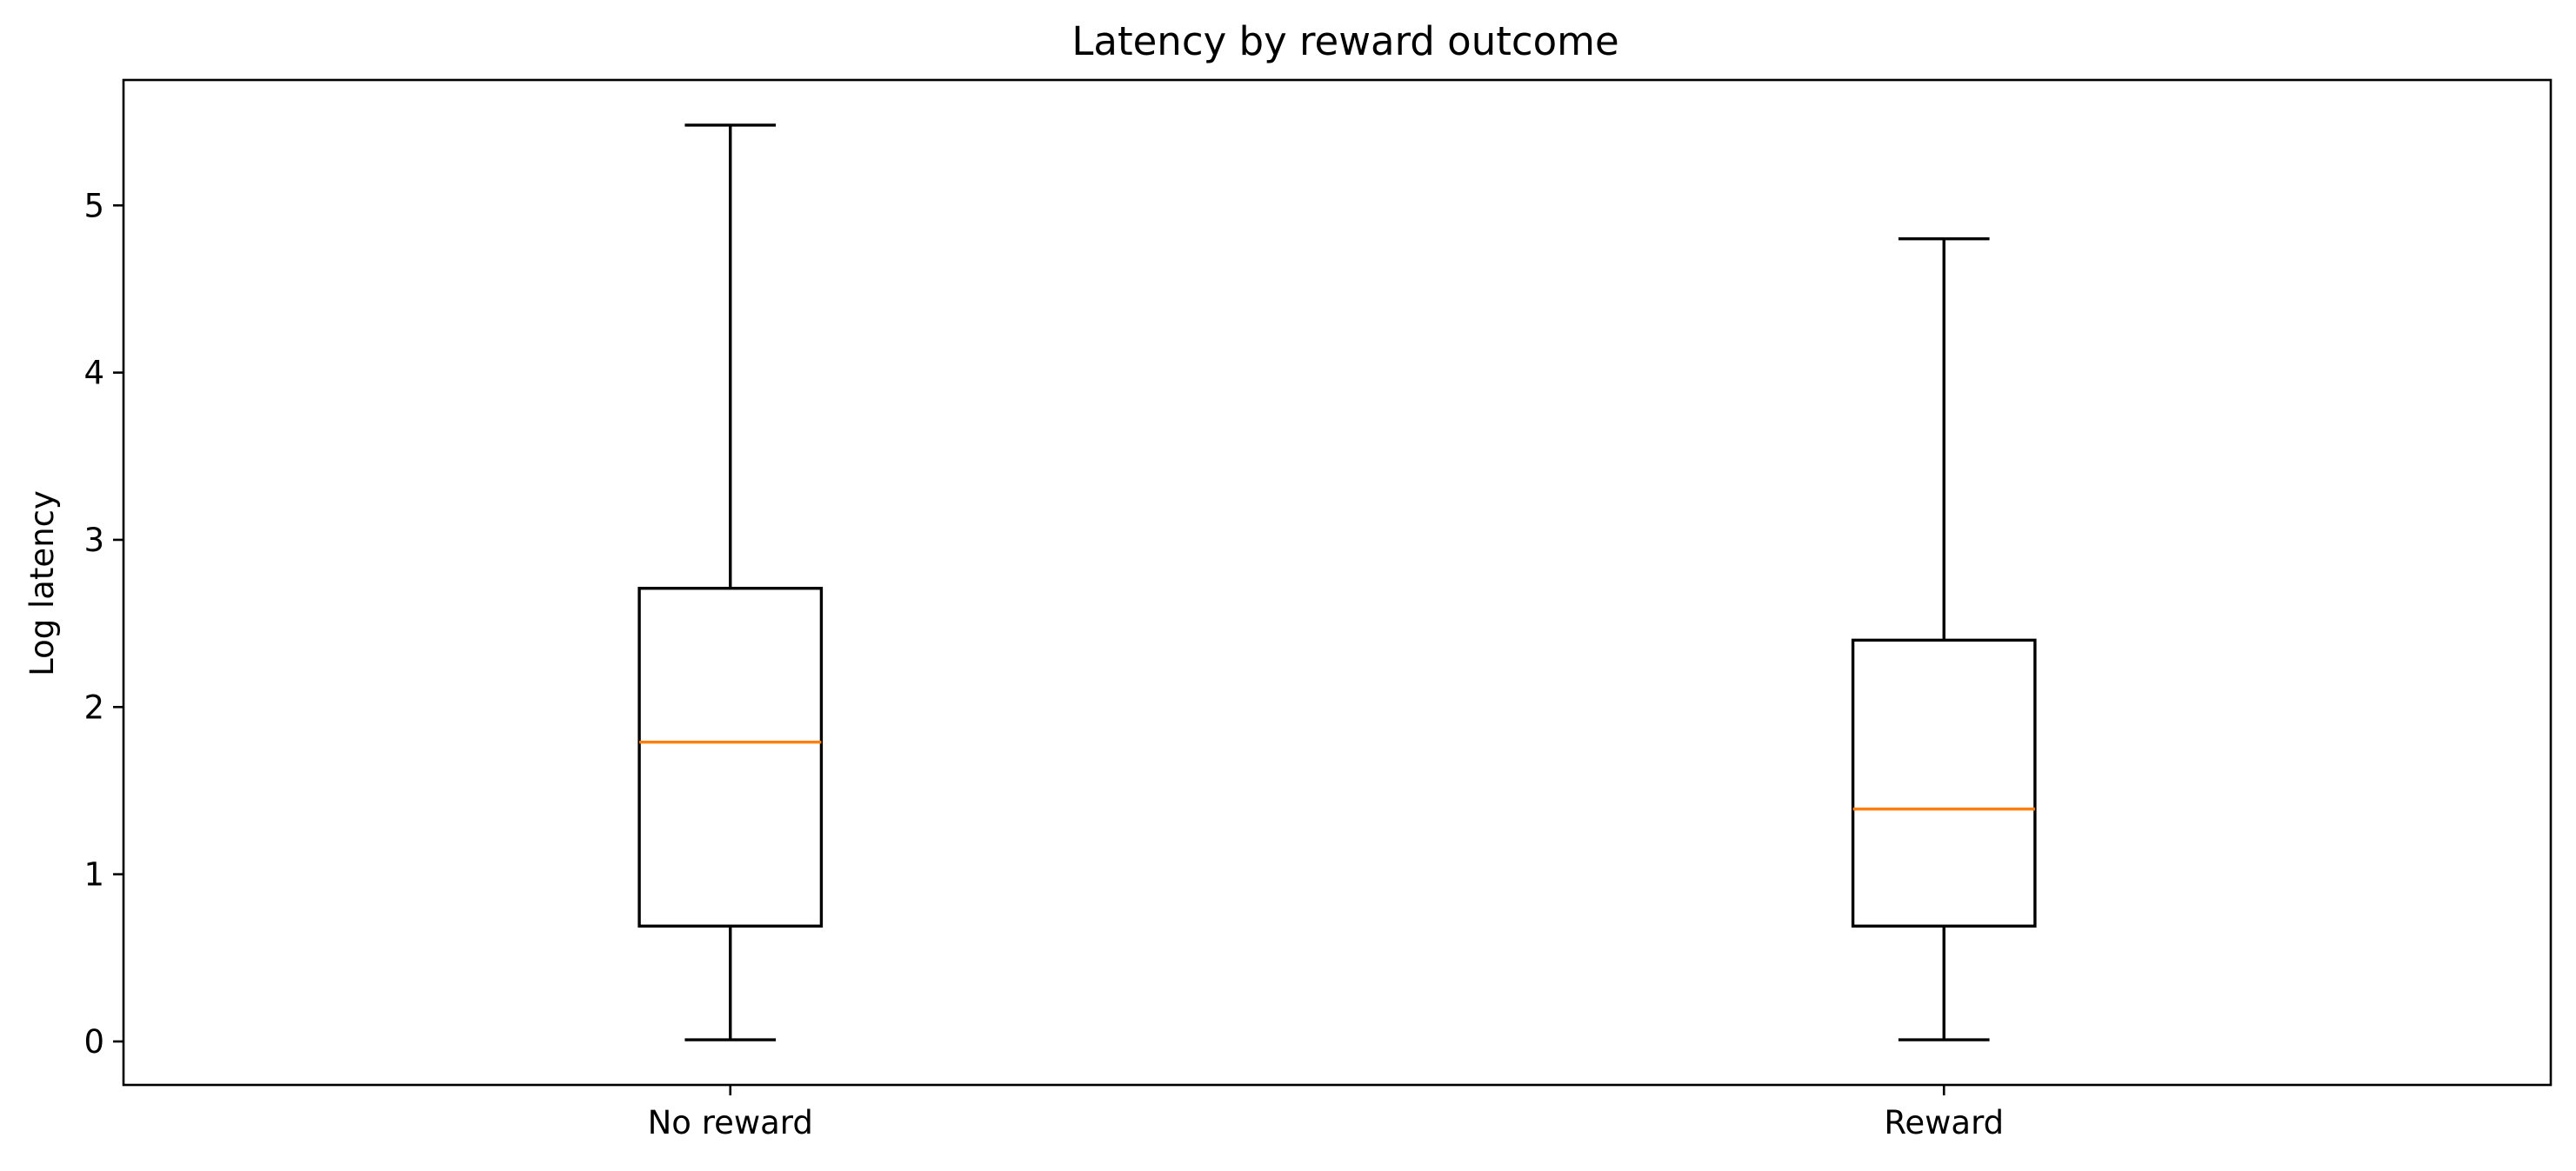 This screenshot has height=1171, width=2576. I want to click on y-tick-label: 0, so click(93, 1042).